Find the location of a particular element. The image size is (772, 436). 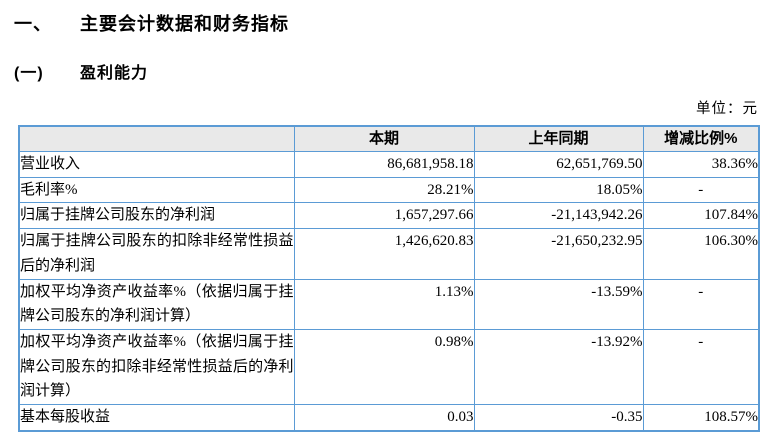

row-label: 营业收入 is located at coordinates (156, 164).